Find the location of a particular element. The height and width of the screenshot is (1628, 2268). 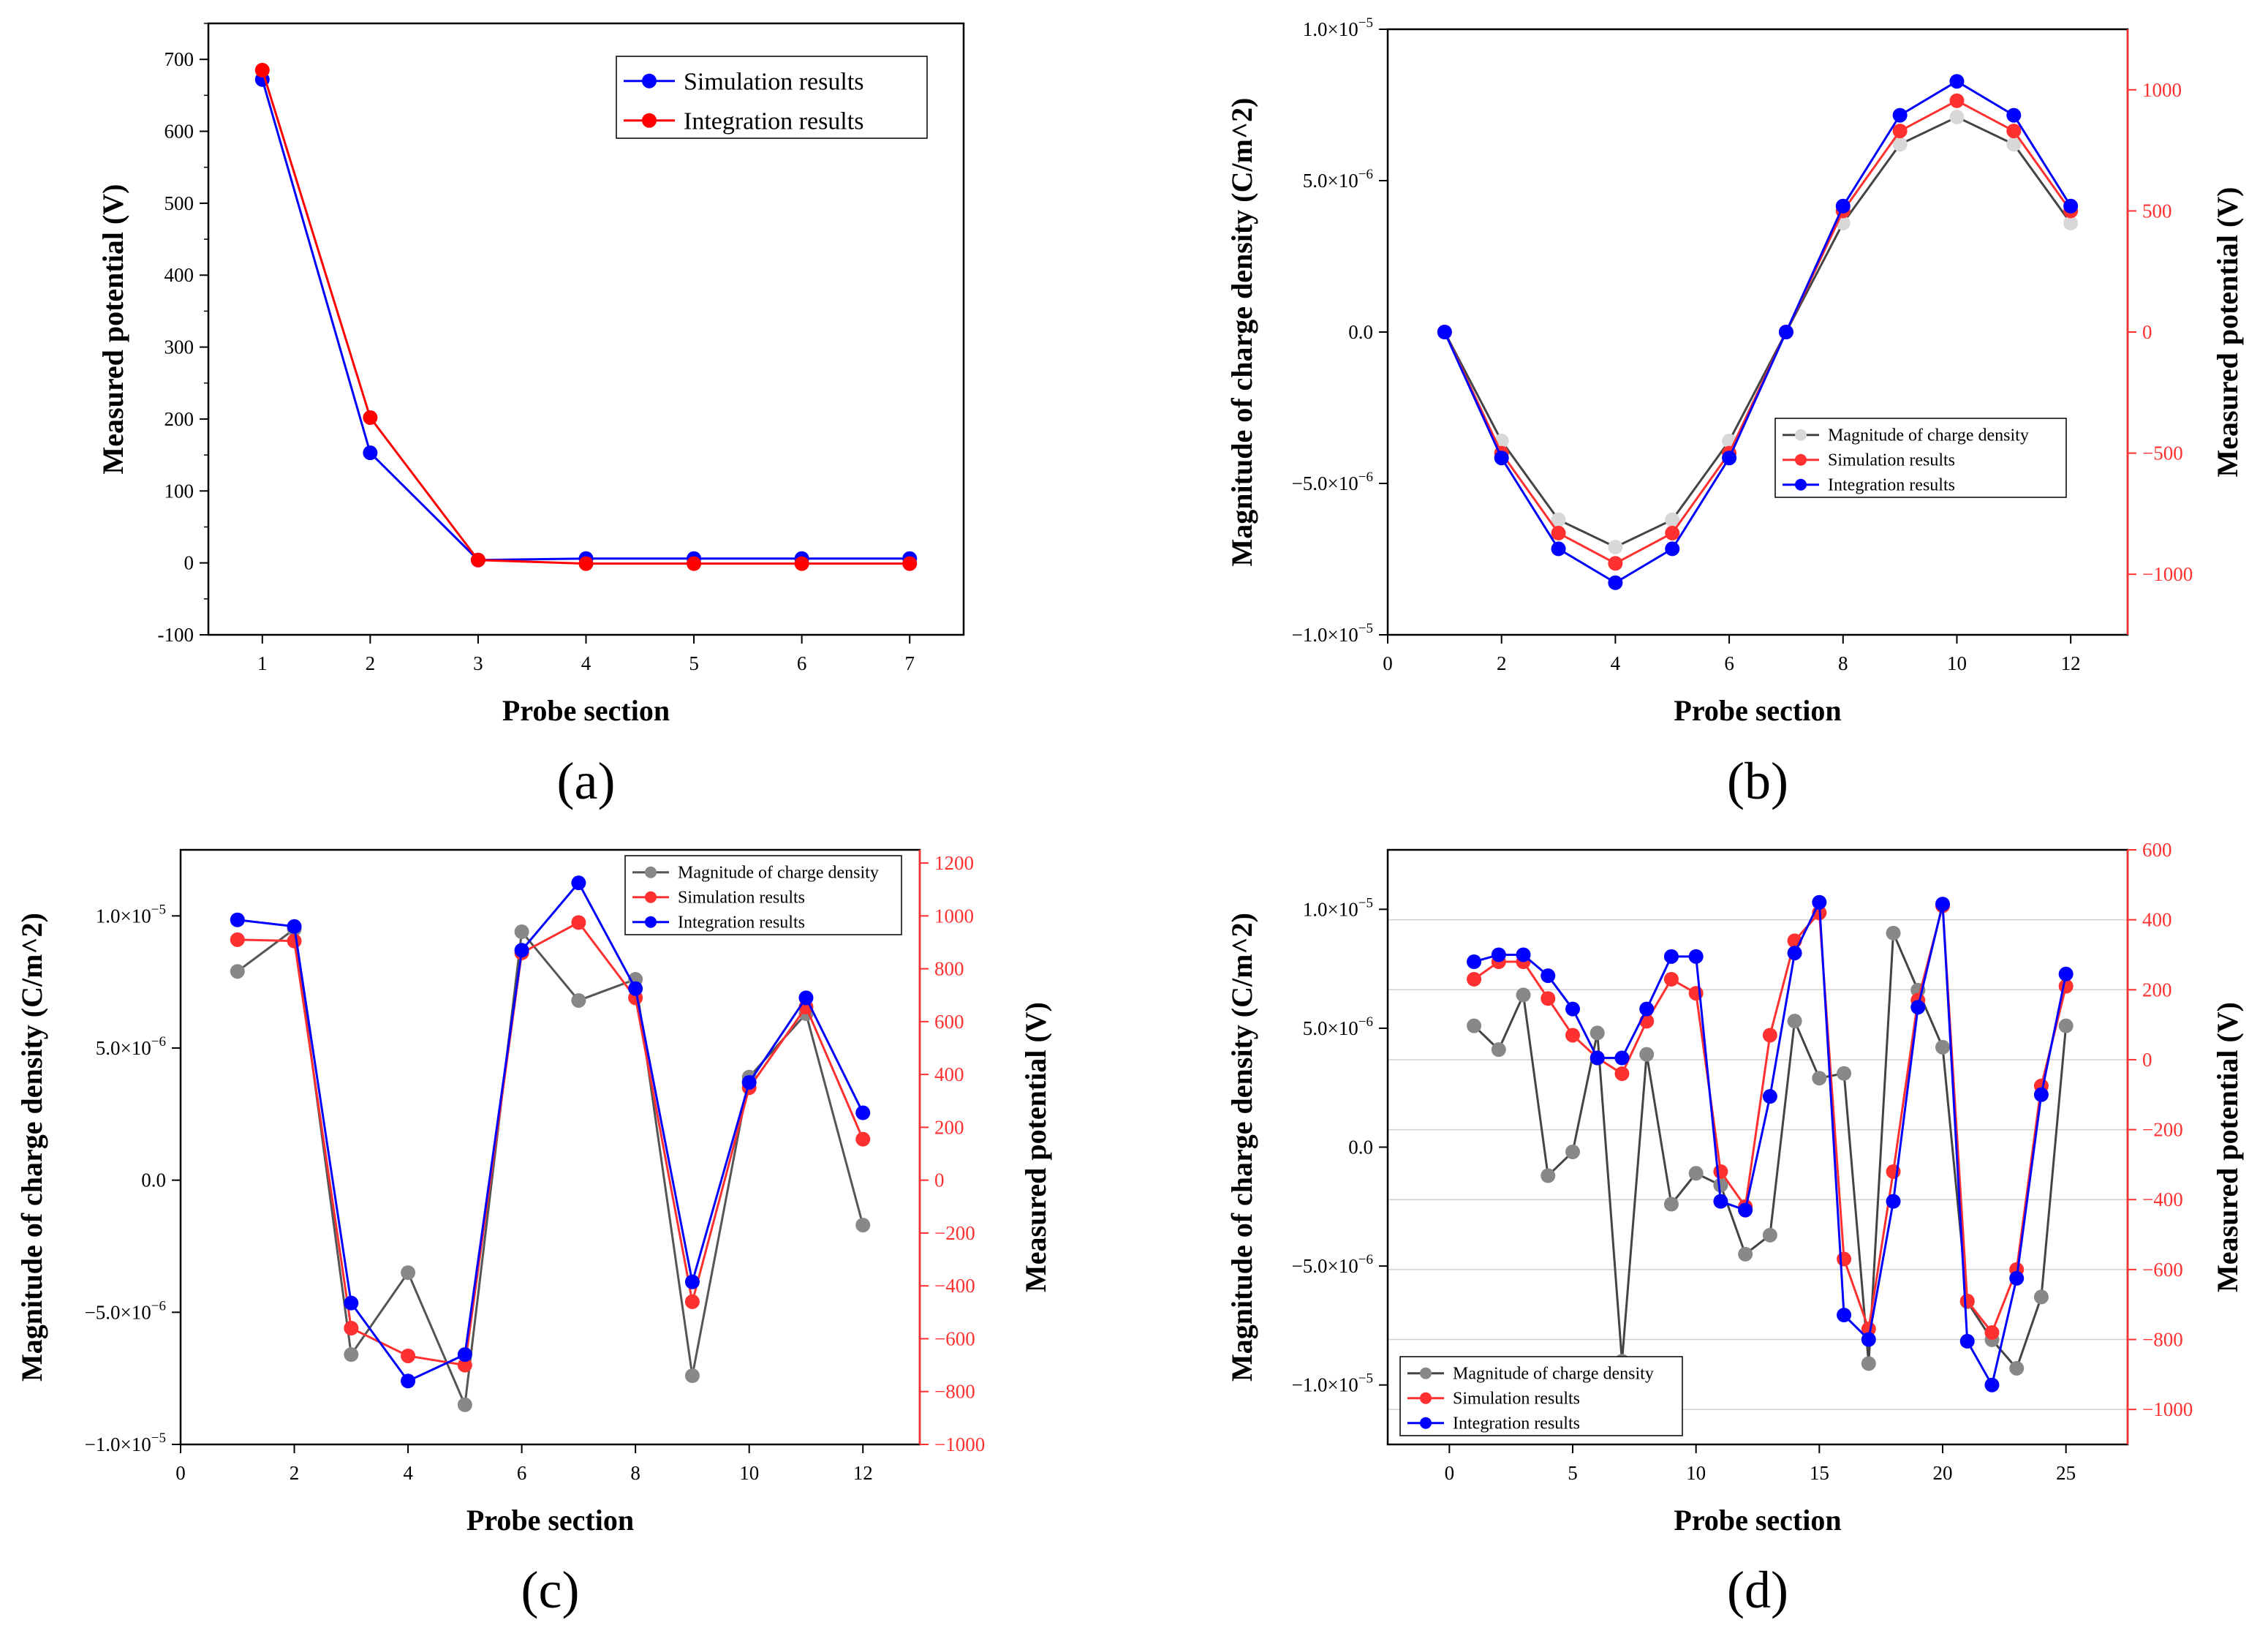

y-tick-label: 300 is located at coordinates (179, 347).